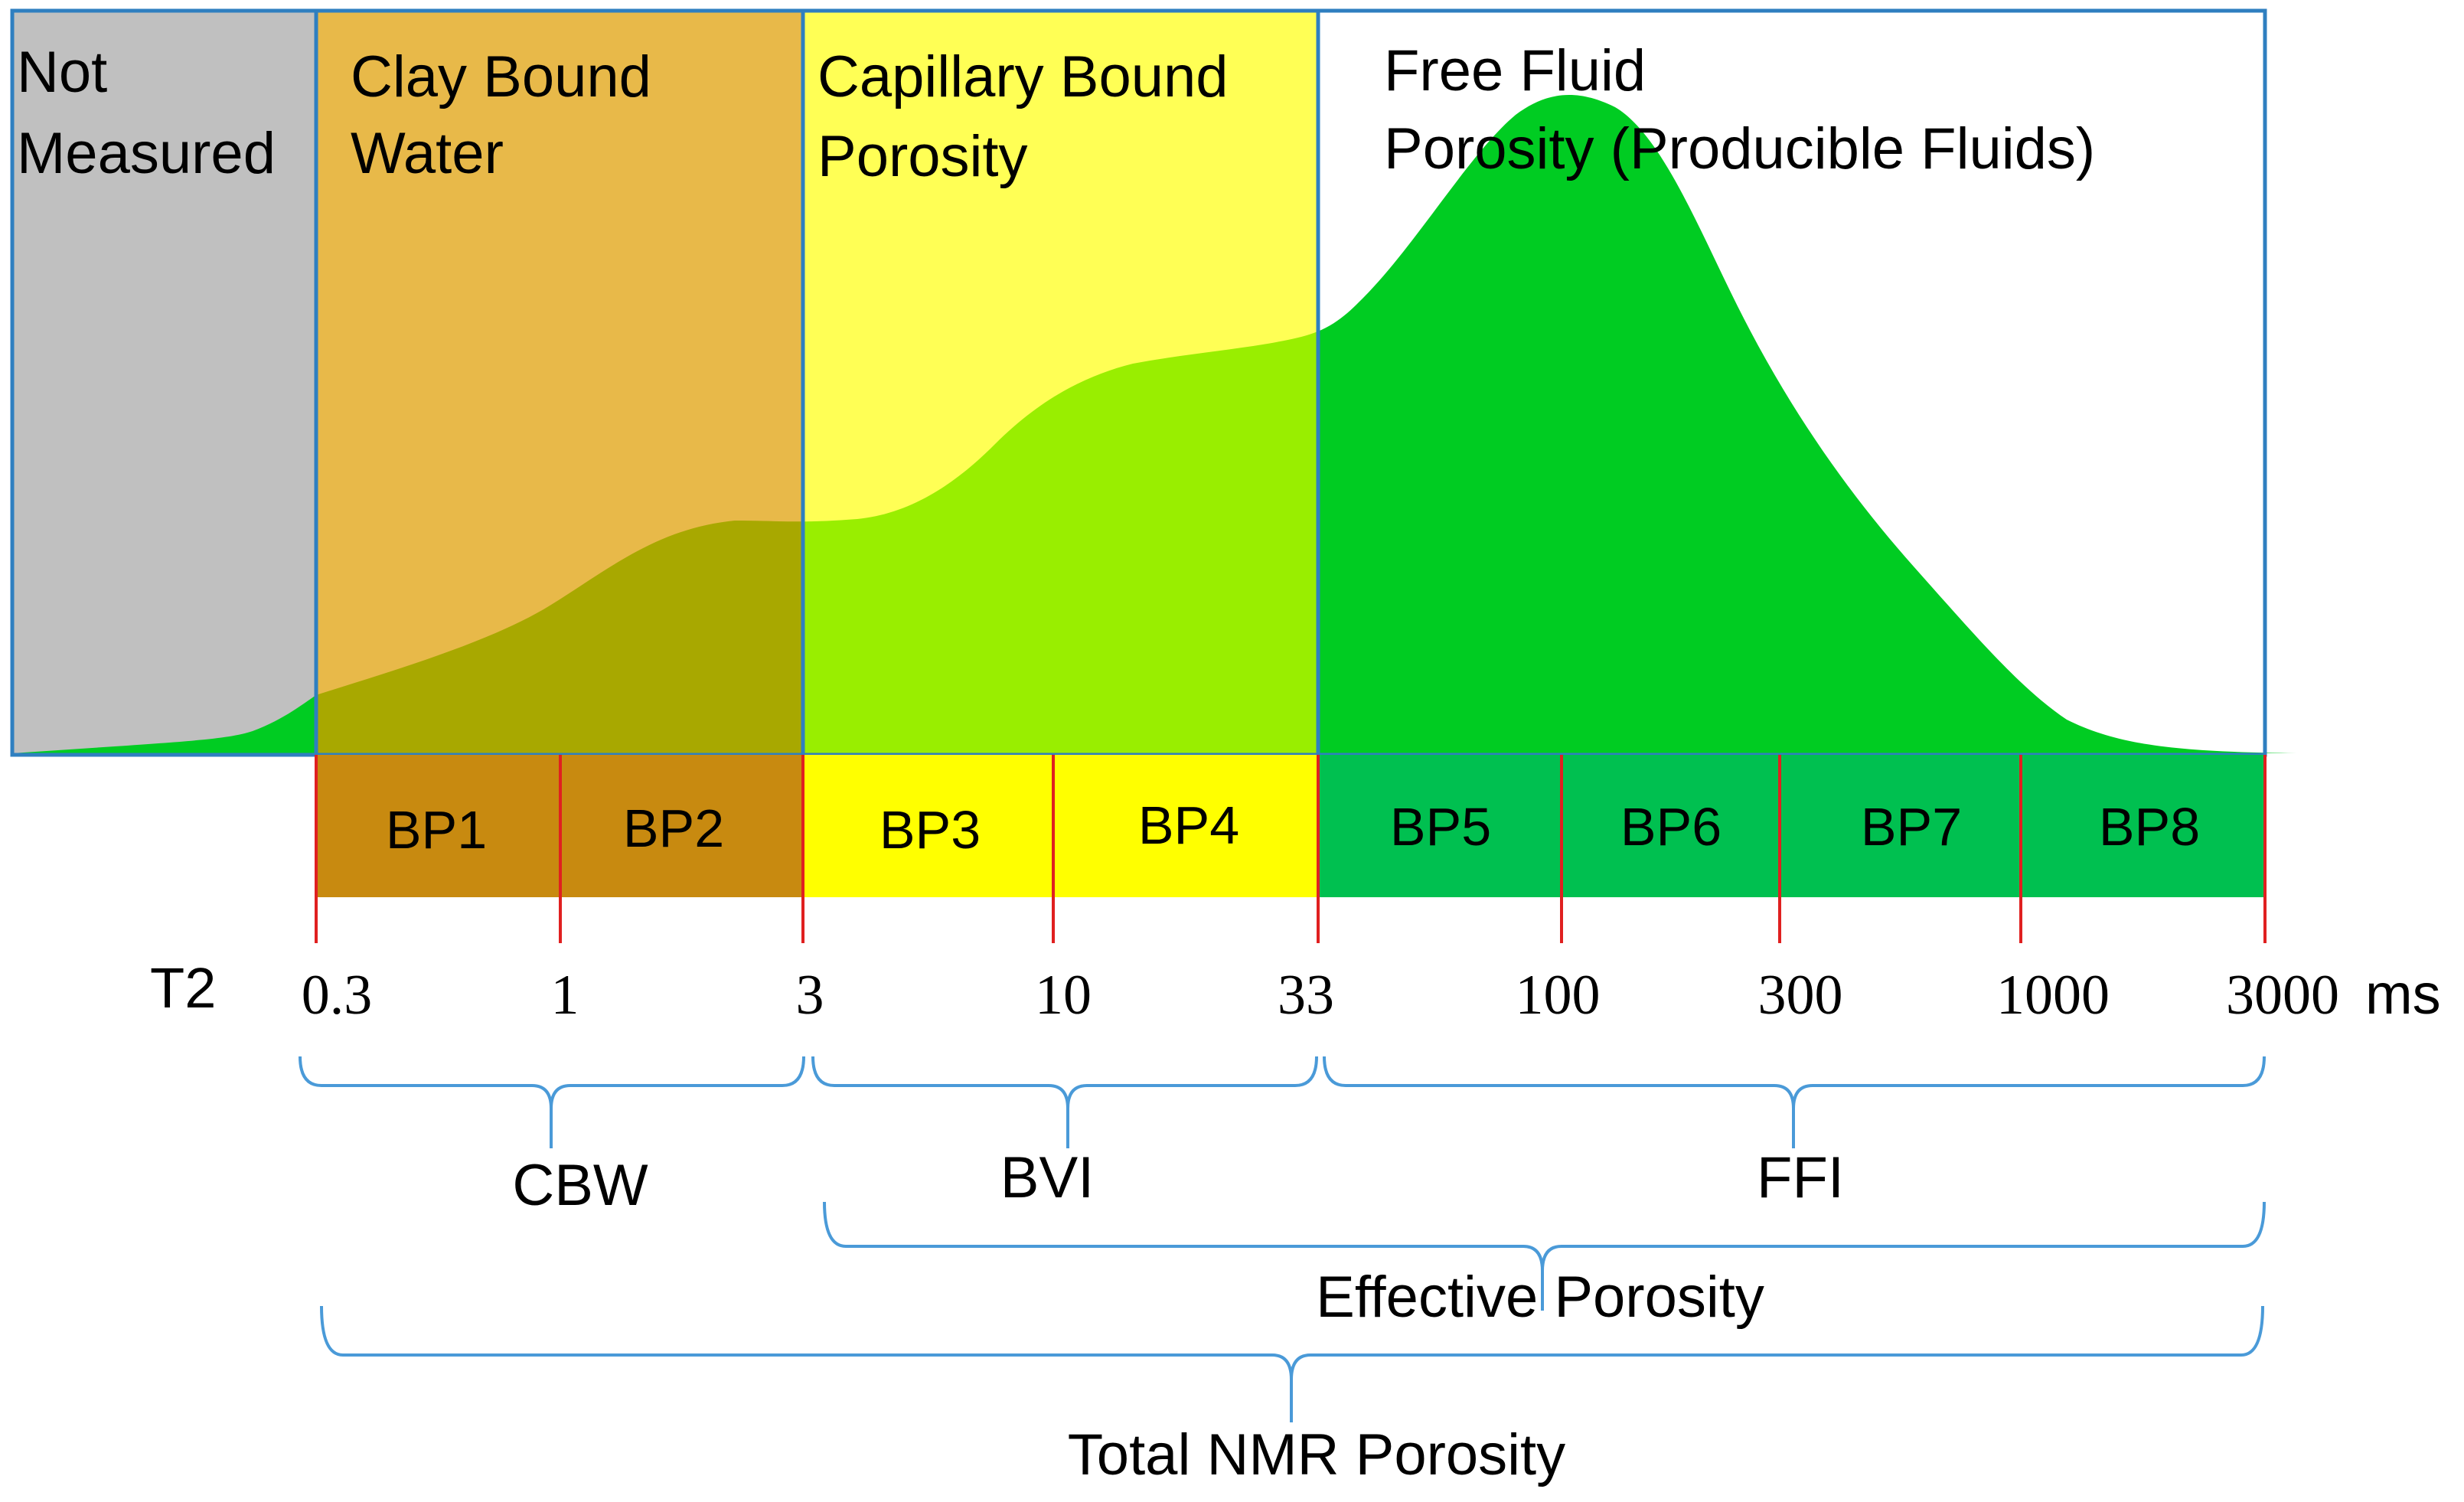 The image size is (2464, 1502). I want to click on bin-label-bp6: BP6, so click(1671, 827).